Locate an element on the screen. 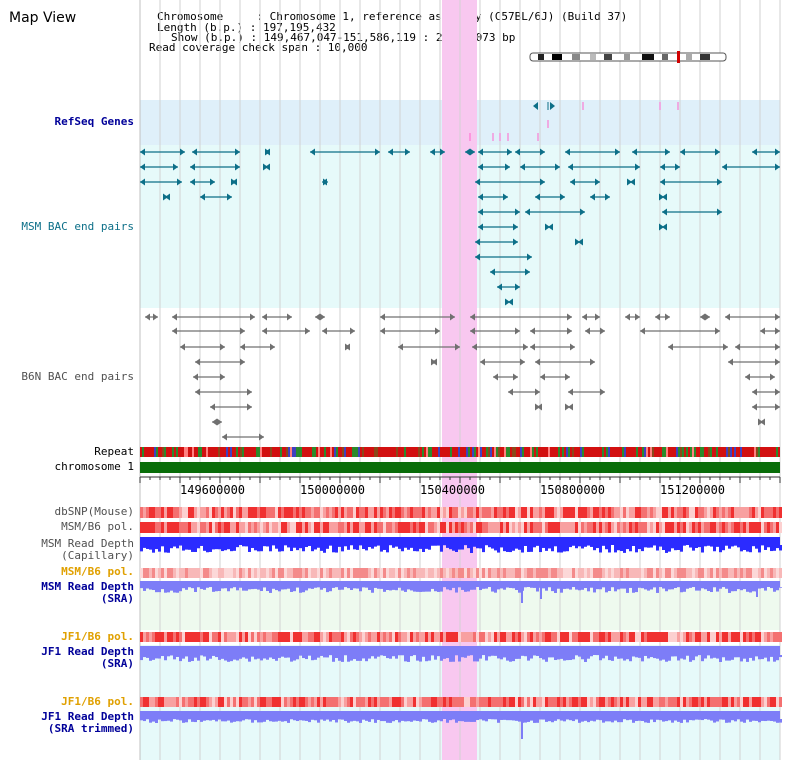 This screenshot has width=800, height=760. track-label-refseq: RefSeq Genes is located at coordinates (94, 121).